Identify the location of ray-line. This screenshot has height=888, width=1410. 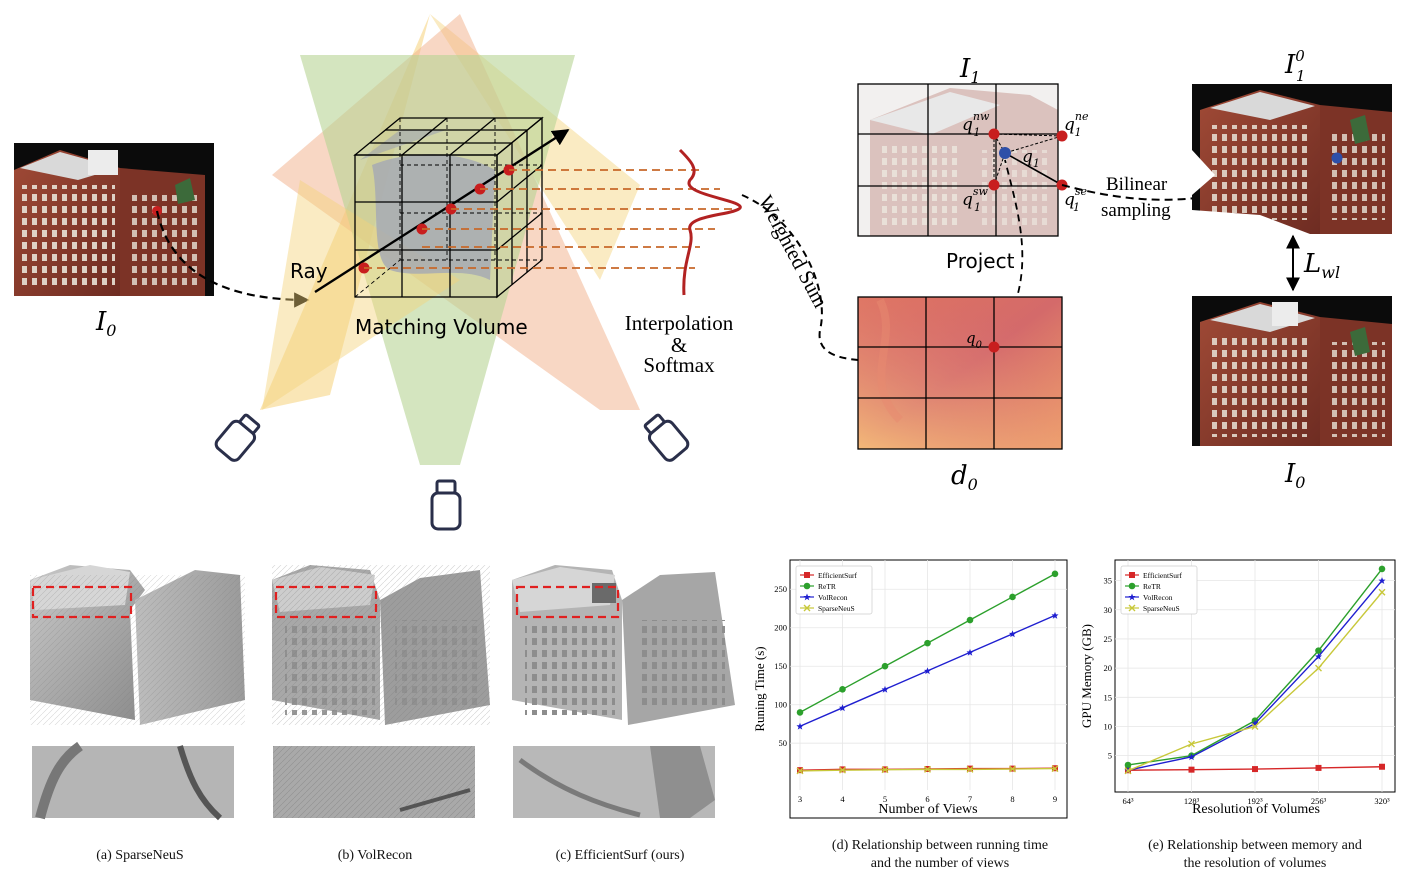
(442, 211).